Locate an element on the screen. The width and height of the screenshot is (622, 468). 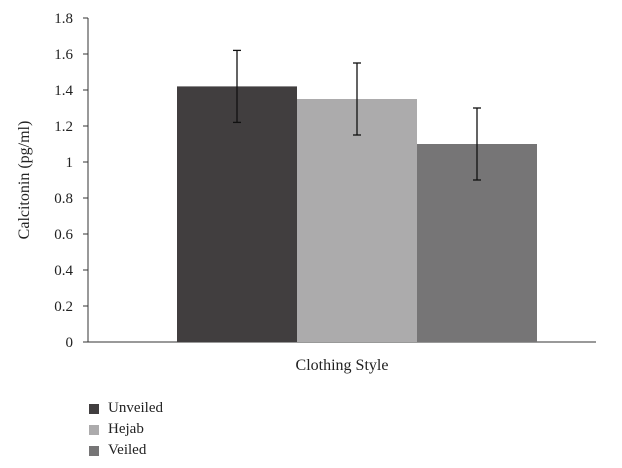
legend-swatch-hejab is located at coordinates (94, 429).